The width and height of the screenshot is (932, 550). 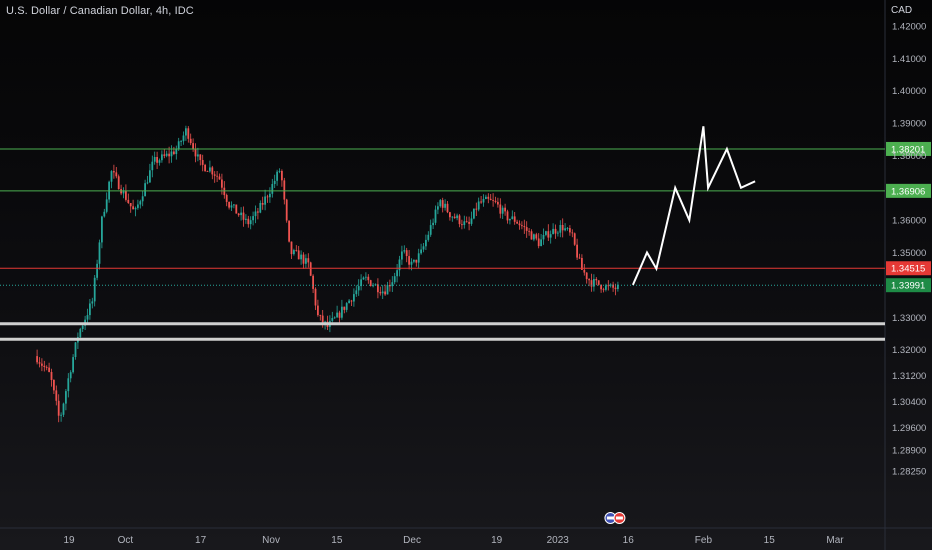 I want to click on x-tick-label: 19, so click(x=69, y=540).